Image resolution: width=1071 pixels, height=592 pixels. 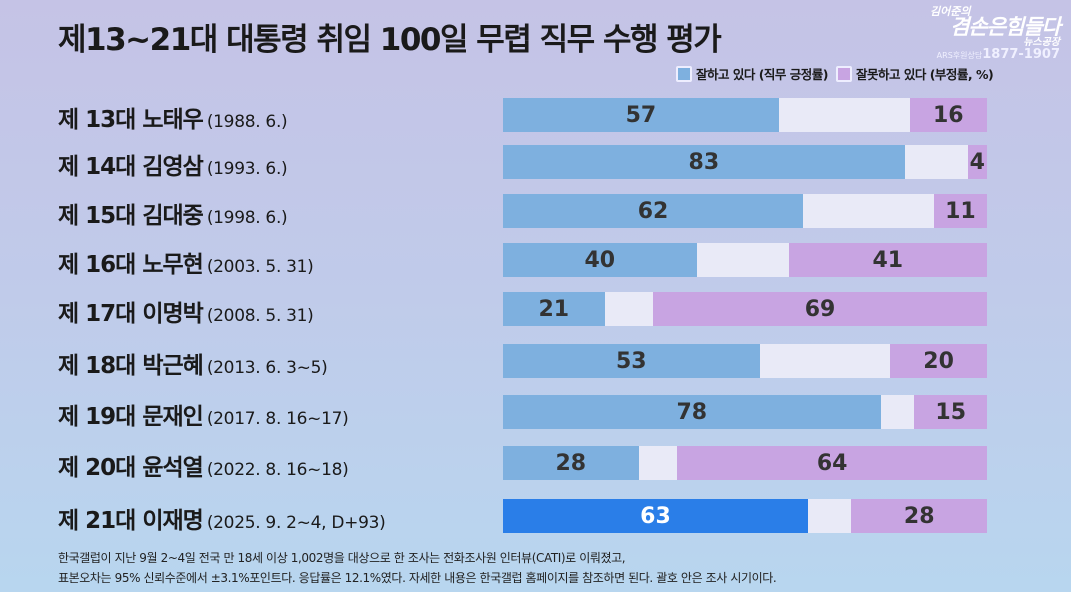 I want to click on president-name: 제 14대 김영삼, so click(x=131, y=167).